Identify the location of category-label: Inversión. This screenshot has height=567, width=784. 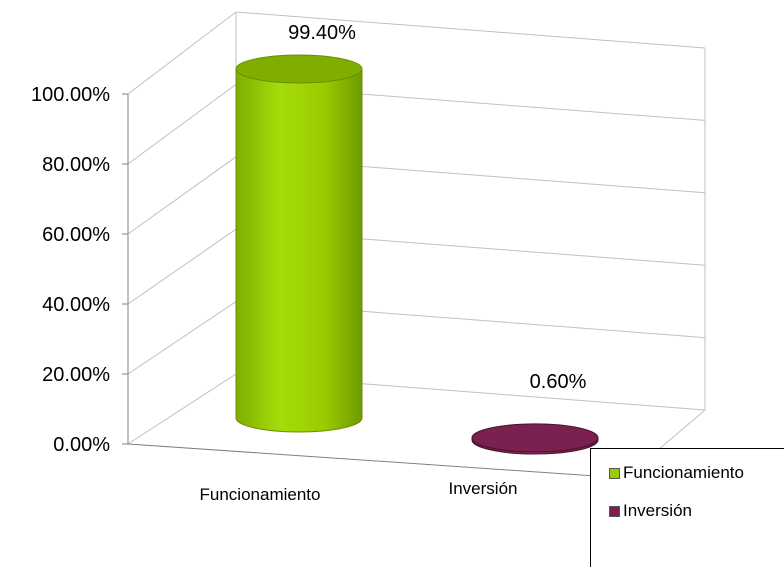
(483, 488).